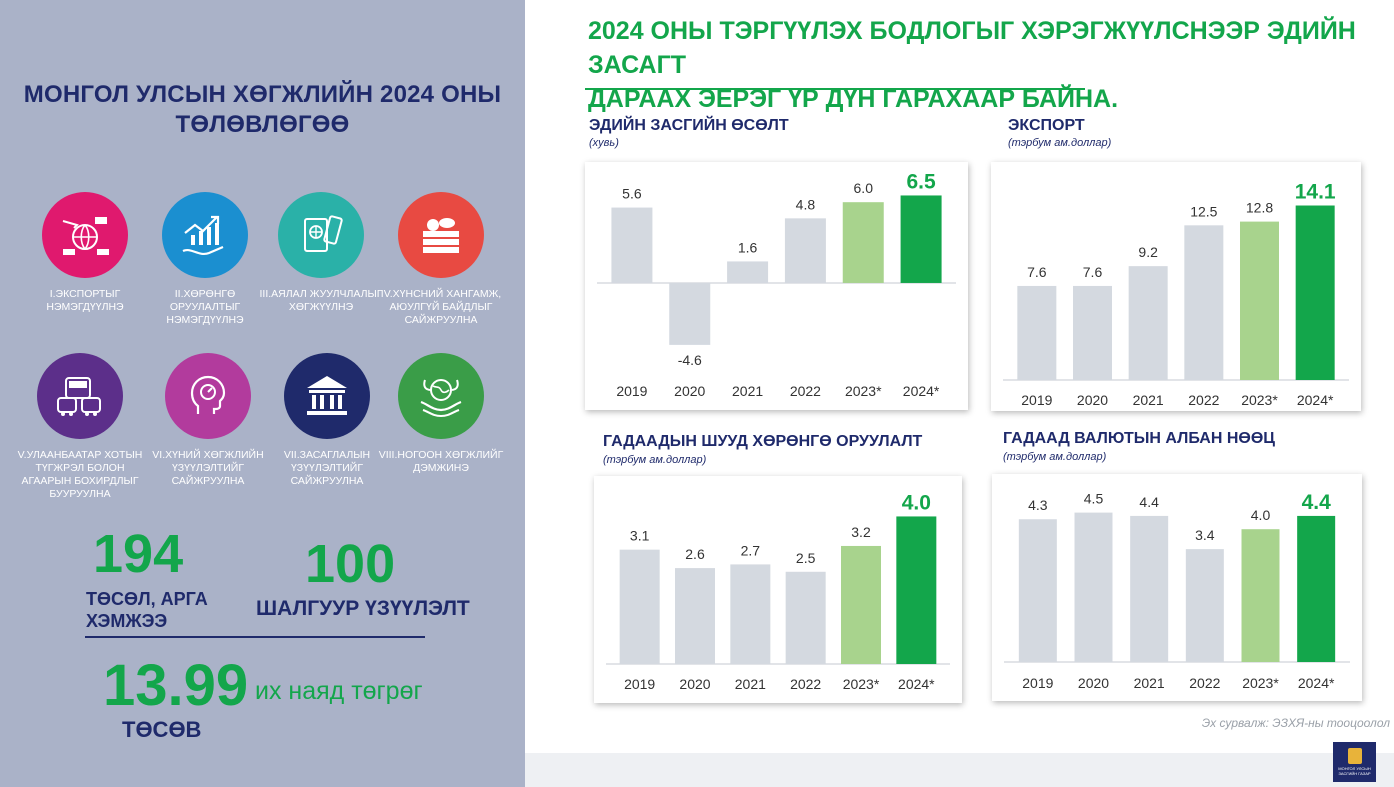 This screenshot has height=787, width=1394. Describe the element at coordinates (835, 89) in the screenshot. I see `headline-underline` at that location.